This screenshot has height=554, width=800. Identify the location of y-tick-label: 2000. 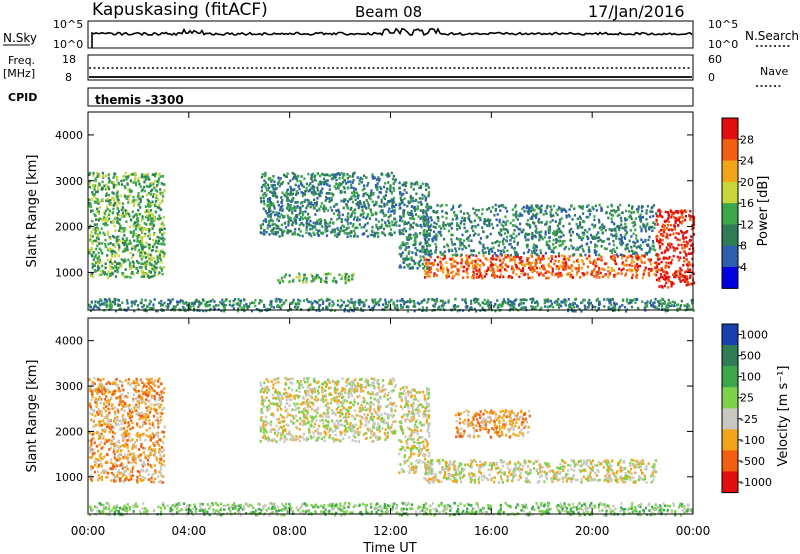
(69, 227).